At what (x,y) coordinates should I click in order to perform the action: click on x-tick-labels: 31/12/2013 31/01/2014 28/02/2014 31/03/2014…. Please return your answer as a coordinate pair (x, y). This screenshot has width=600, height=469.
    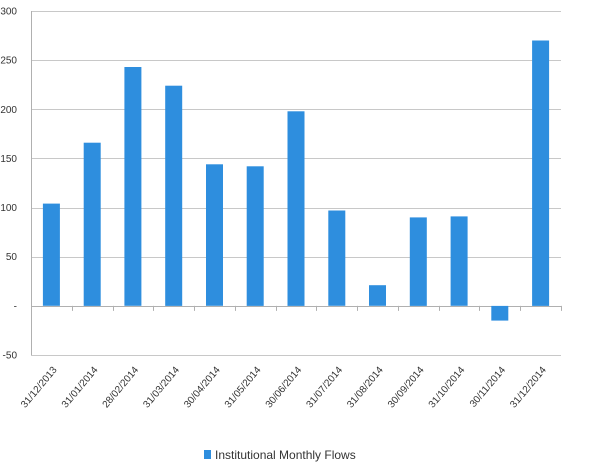
    Looking at the image, I should click on (284, 388).